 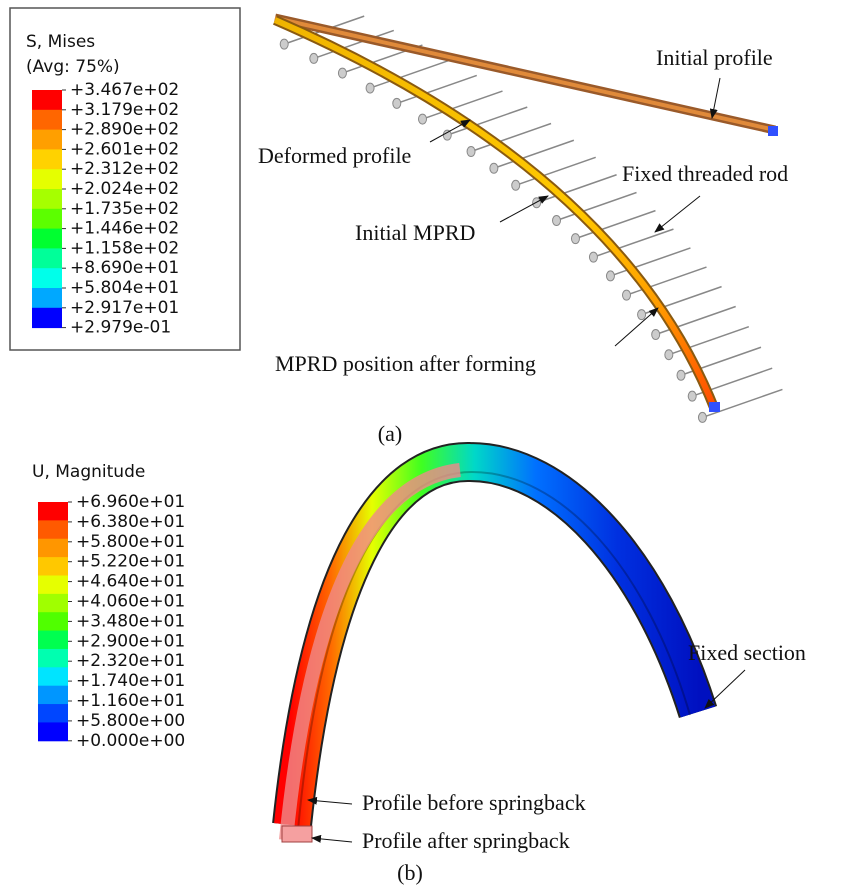 What do you see at coordinates (130, 522) in the screenshot?
I see `legend-label: +6.380e+01` at bounding box center [130, 522].